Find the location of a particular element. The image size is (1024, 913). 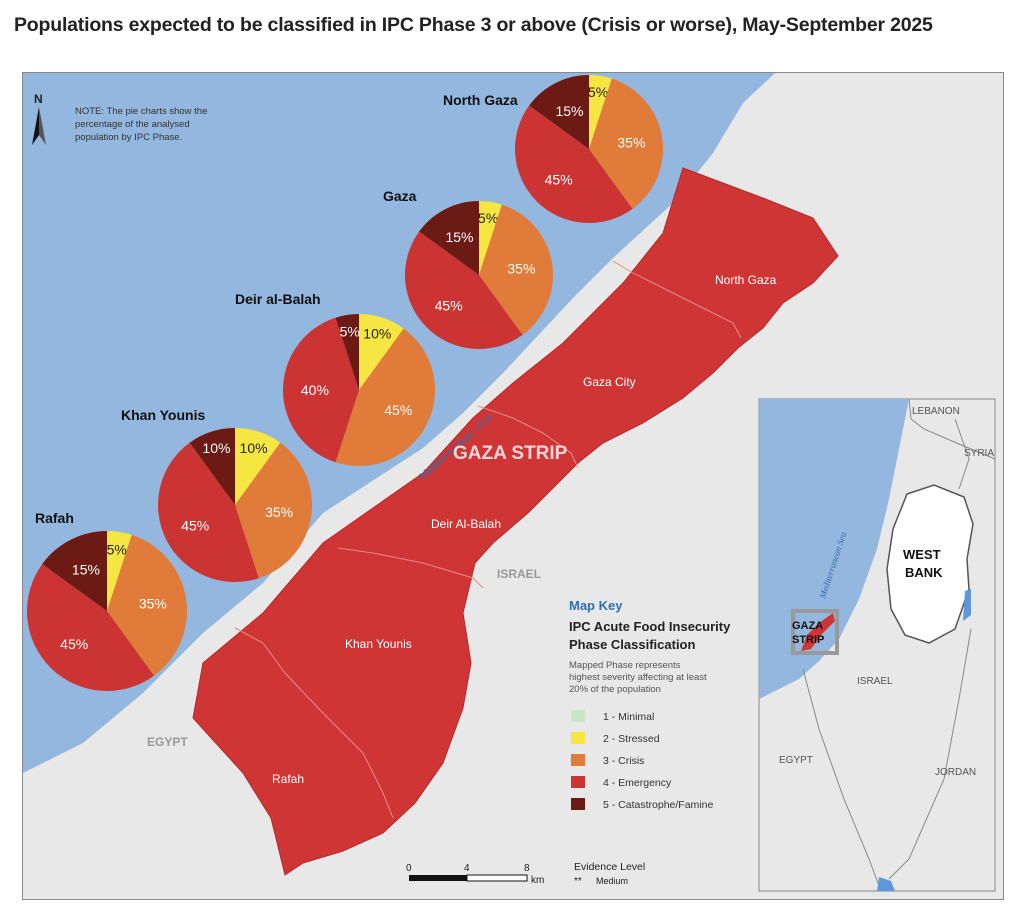

label-egypt: EGYPT is located at coordinates (167, 742).